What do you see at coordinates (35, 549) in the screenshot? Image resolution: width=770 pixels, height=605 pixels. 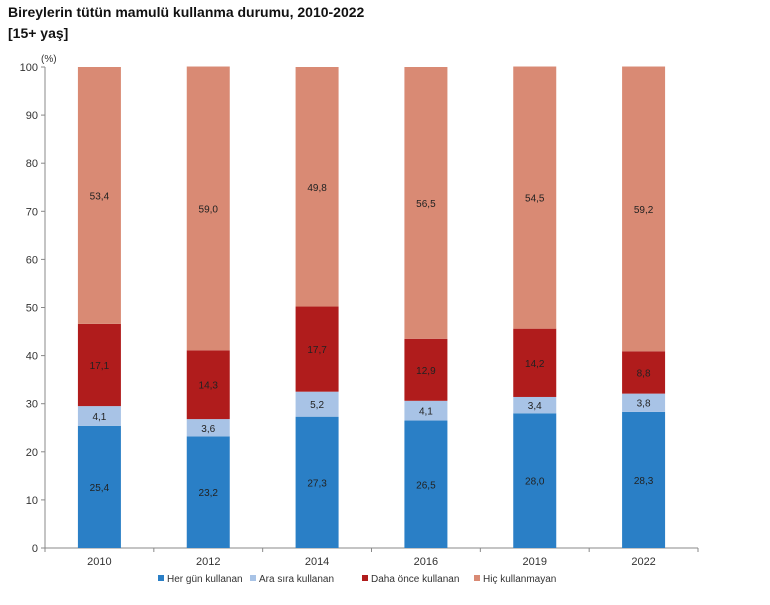 I see `y-tick-label: 0` at bounding box center [35, 549].